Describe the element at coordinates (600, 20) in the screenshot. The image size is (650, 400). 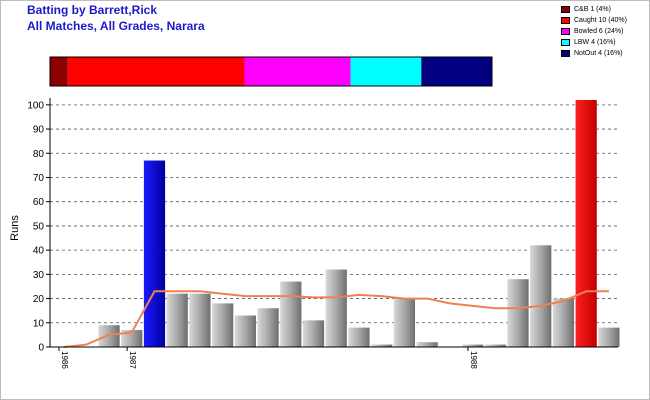
I see `legend-label-caught: Caught 10 (40%)` at that location.